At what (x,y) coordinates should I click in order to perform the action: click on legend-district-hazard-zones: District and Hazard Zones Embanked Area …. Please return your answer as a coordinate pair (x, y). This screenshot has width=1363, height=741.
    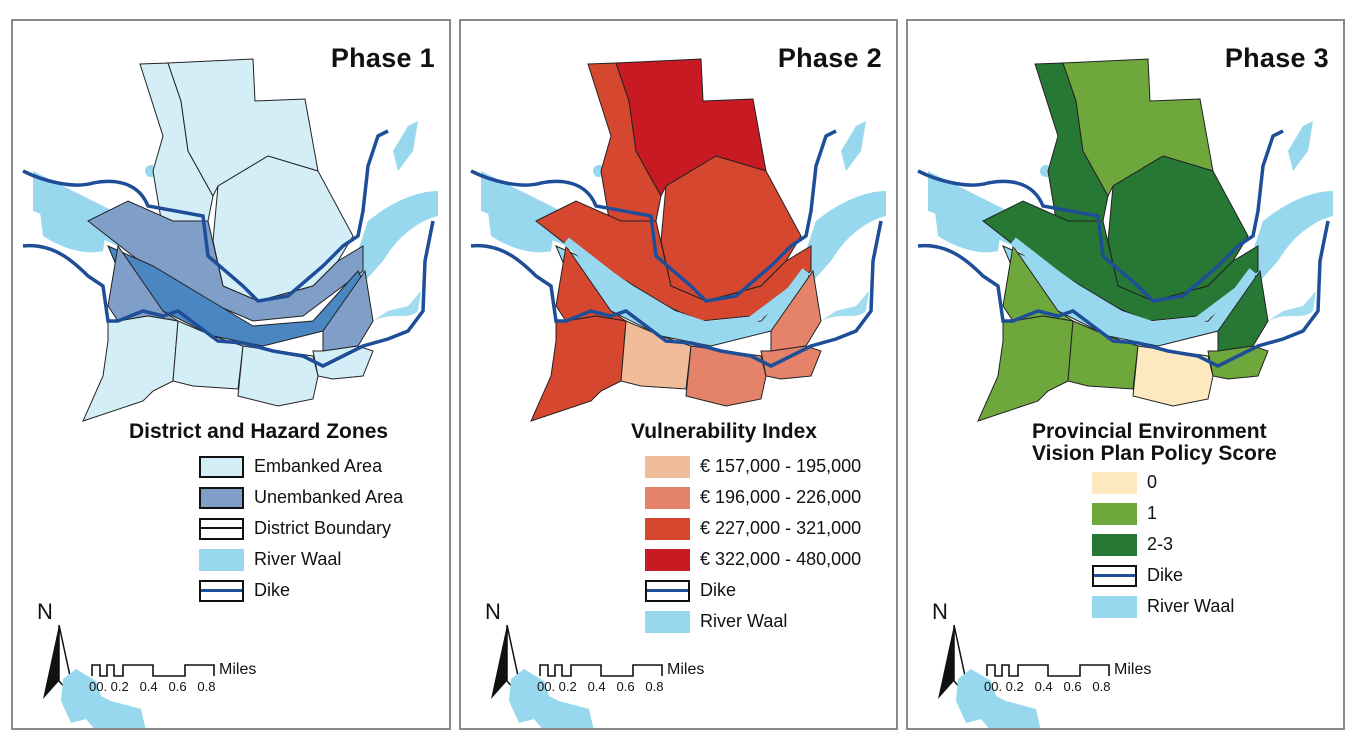
    Looking at the image, I should click on (266, 513).